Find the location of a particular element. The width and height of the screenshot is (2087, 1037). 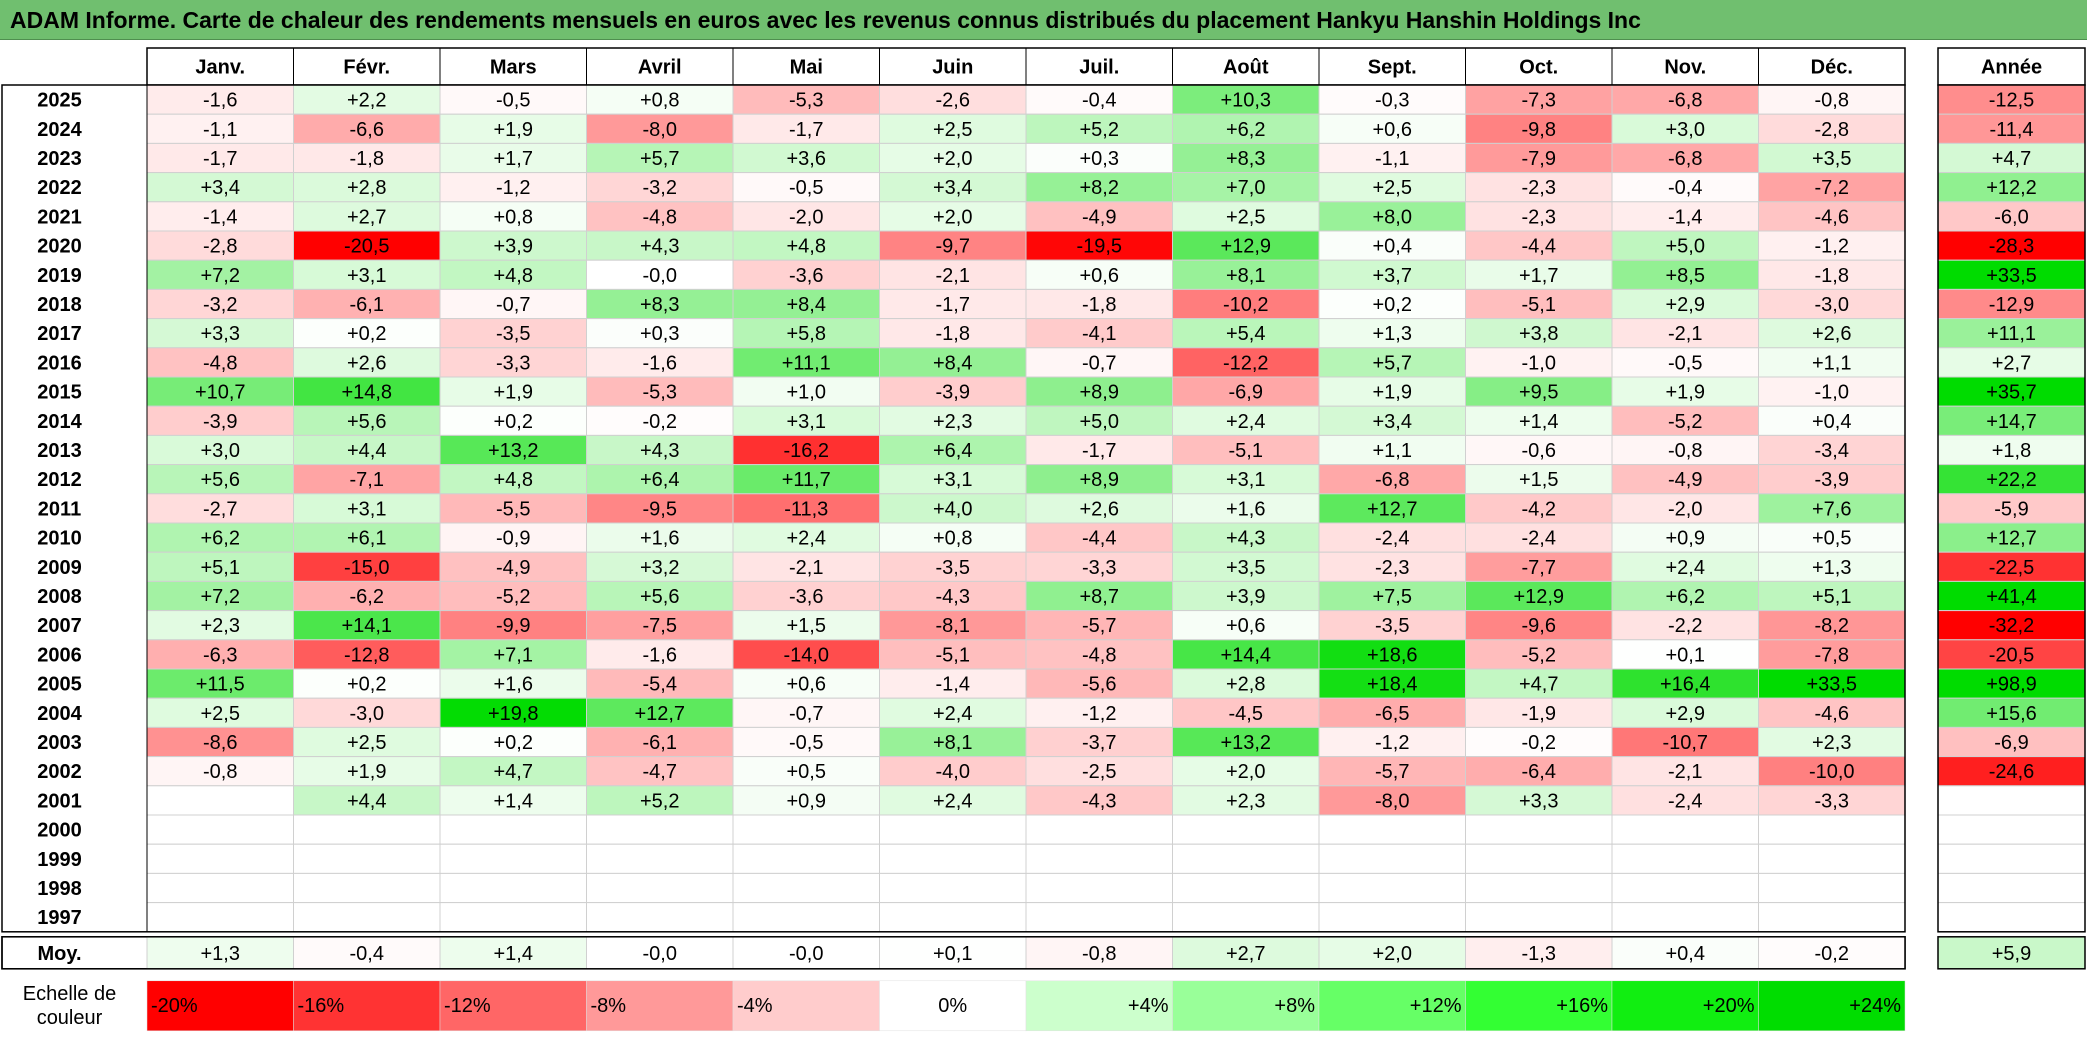

month-header-label: Mai is located at coordinates (806, 68).